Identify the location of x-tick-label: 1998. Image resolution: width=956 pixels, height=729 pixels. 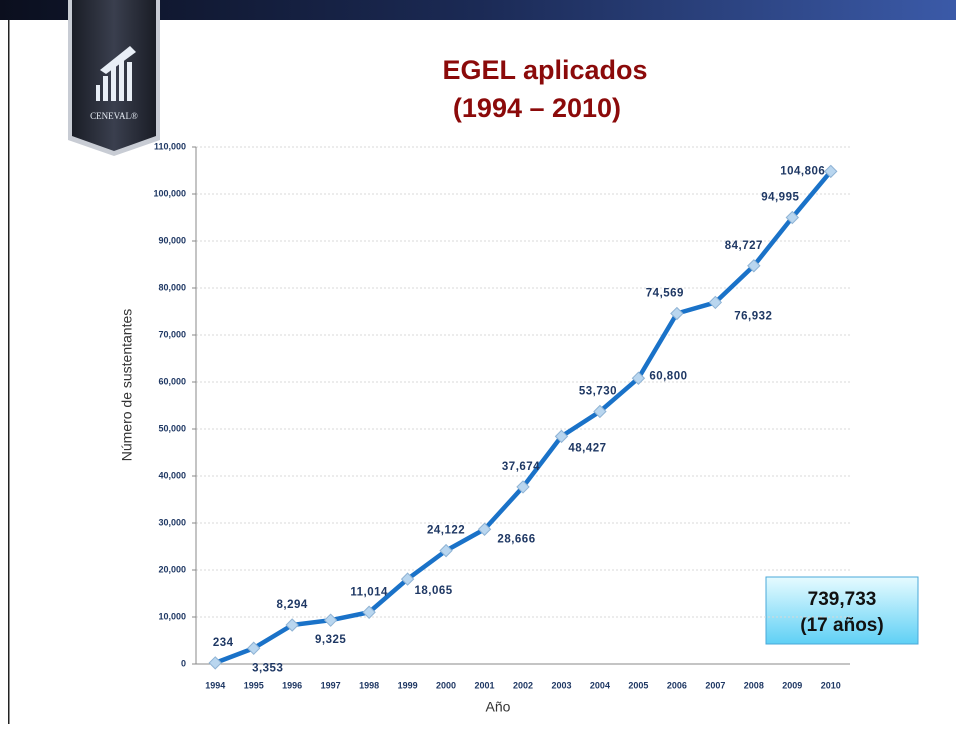
(369, 685).